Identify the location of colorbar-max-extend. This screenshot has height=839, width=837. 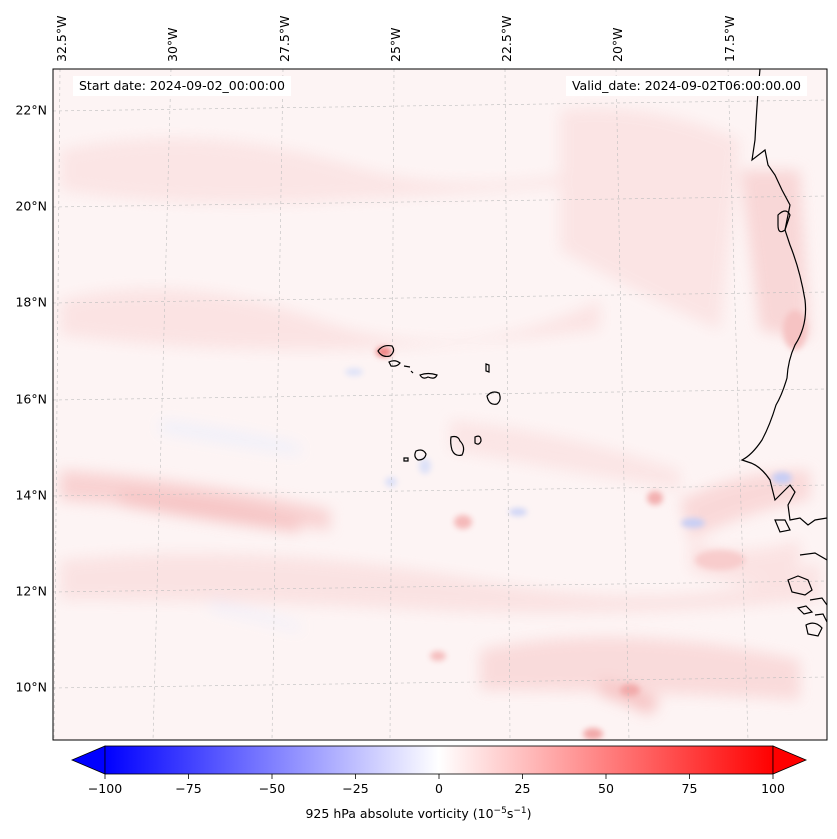
(790, 760).